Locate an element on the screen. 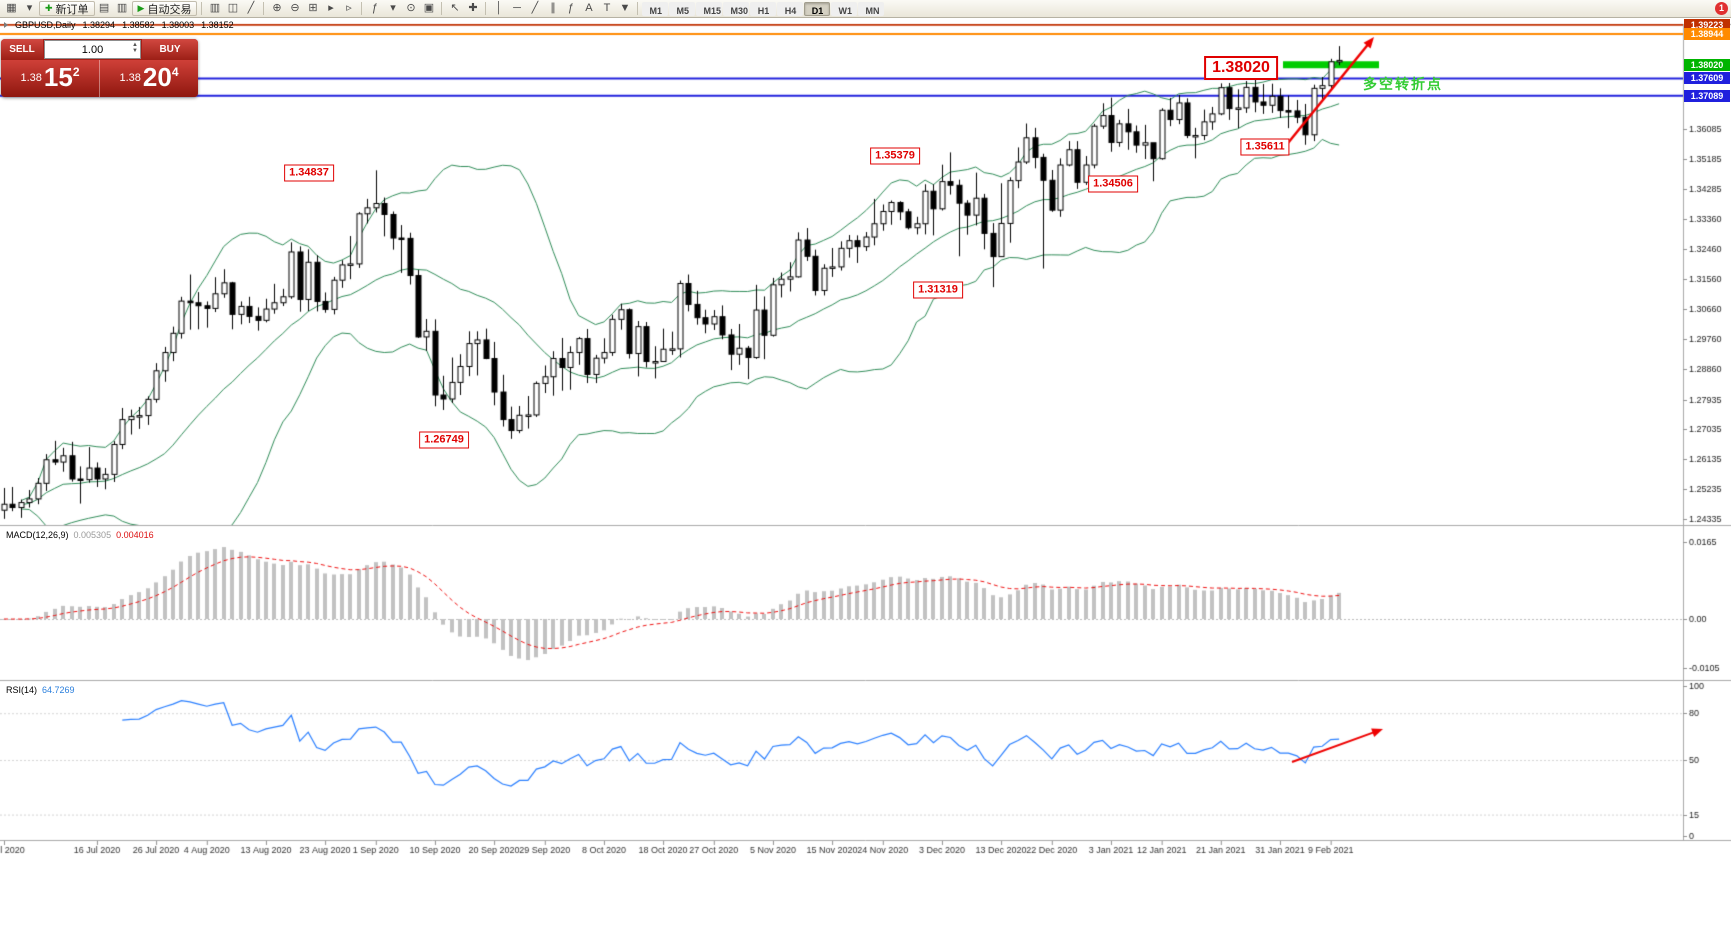 This screenshot has height=943, width=1731. new-order-button-icon: ✚ is located at coordinates (49, 8).